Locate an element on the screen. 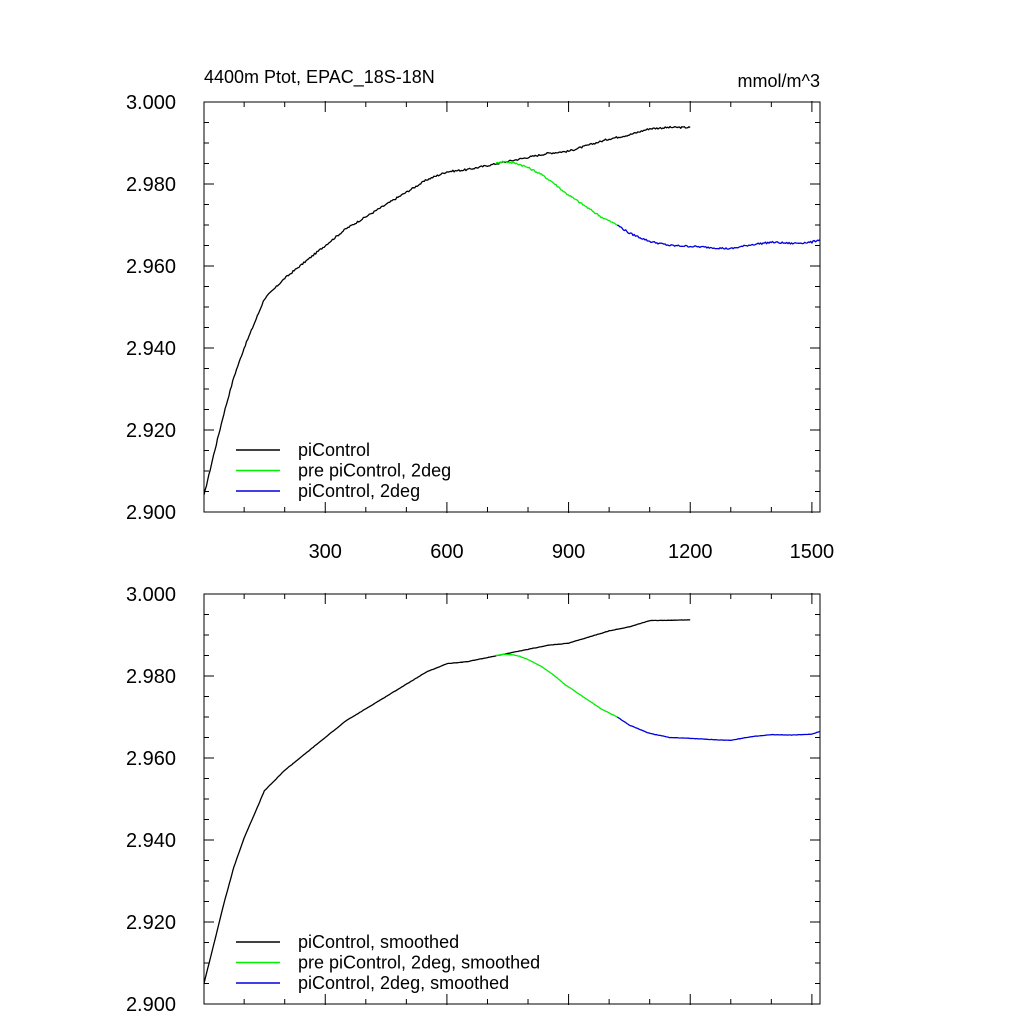 This screenshot has width=1024, height=1024. x-tick-label: 300 is located at coordinates (325, 552).